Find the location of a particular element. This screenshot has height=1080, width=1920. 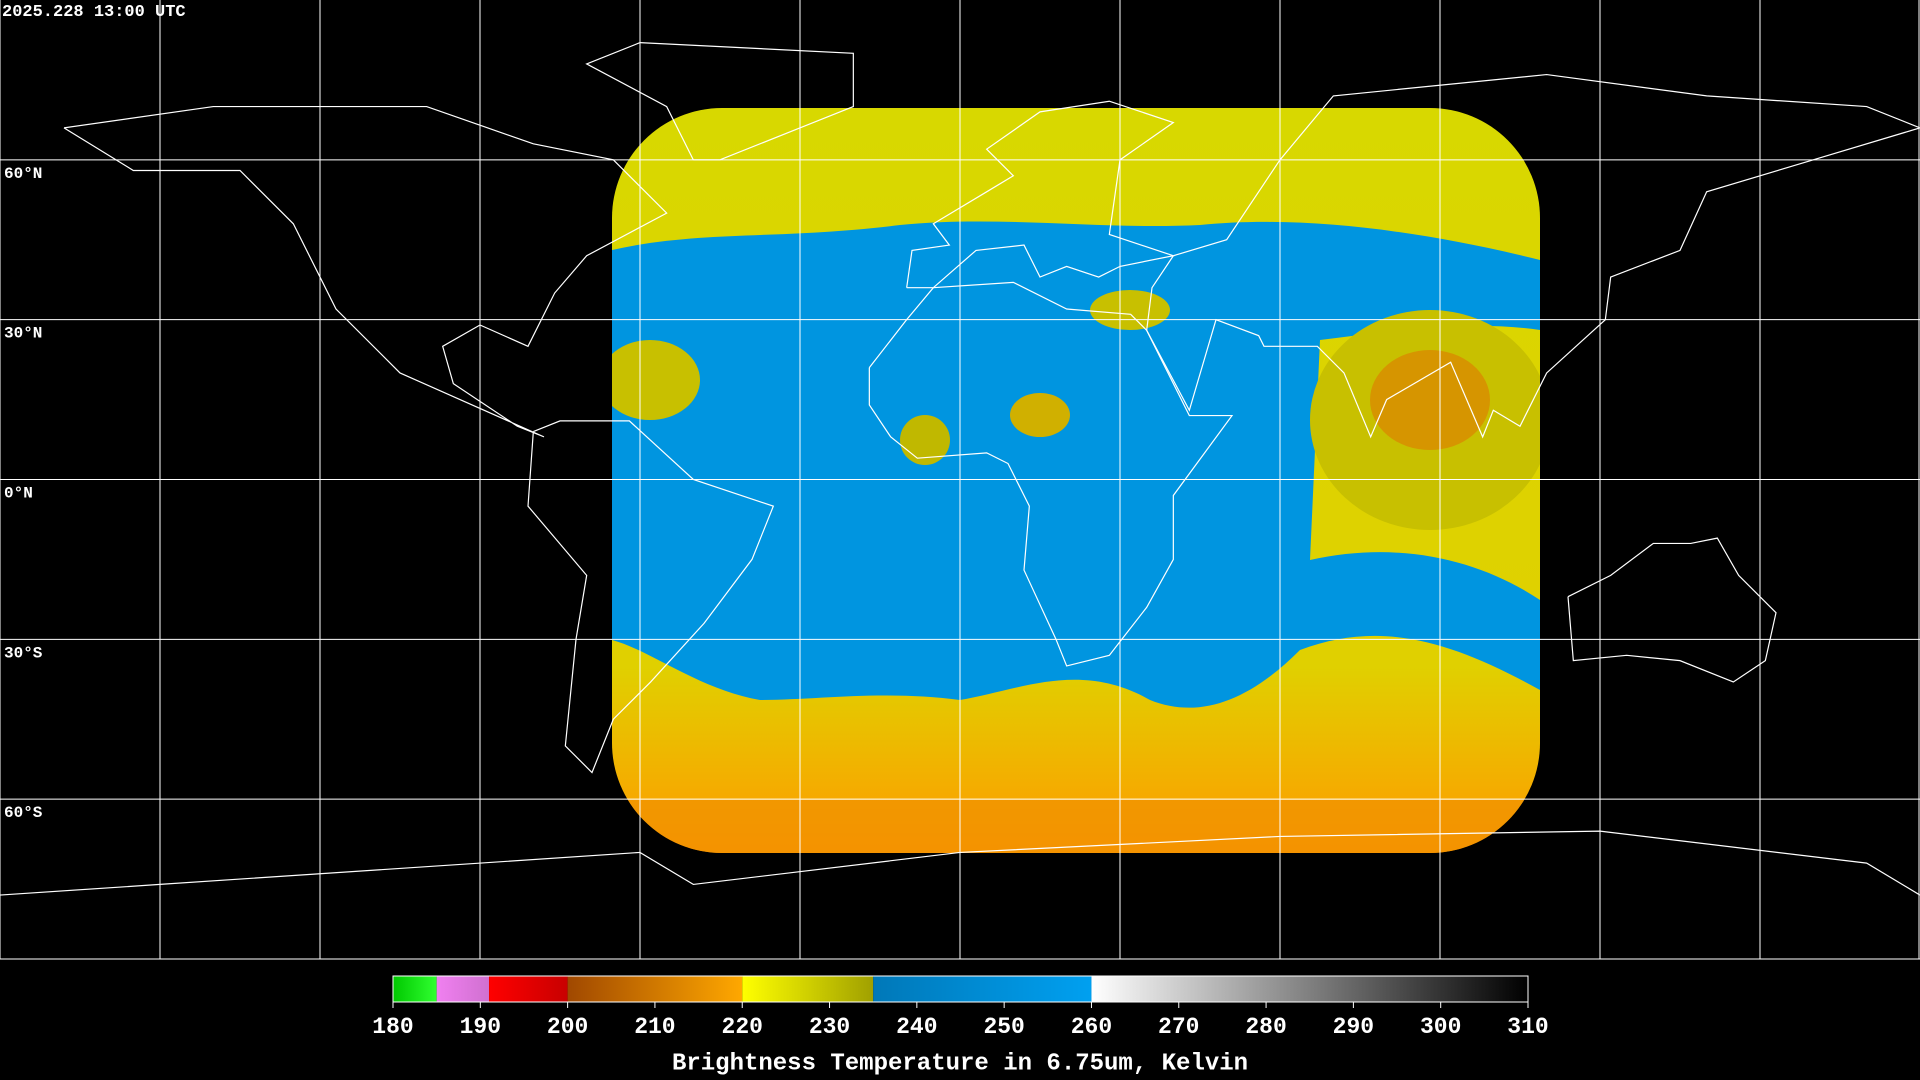

colorbar-tick-label: 250 is located at coordinates (1003, 1027).